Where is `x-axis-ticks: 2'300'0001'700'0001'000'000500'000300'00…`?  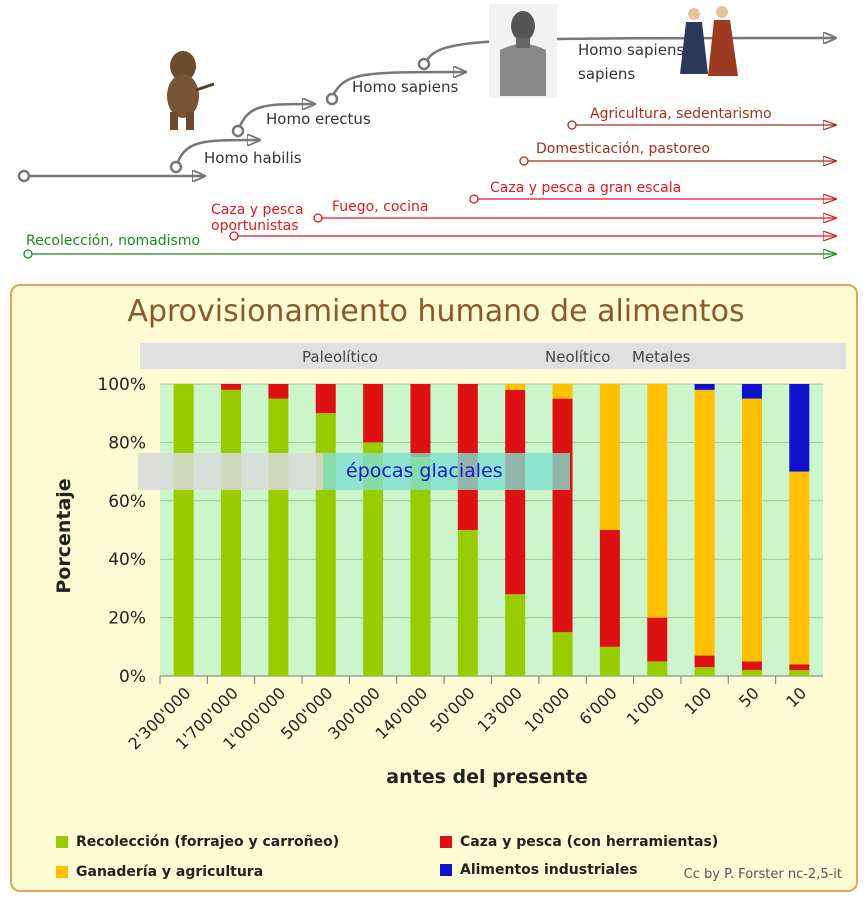 x-axis-ticks: 2'300'0001'700'0001'000'000500'000300'00… is located at coordinates (467, 714).